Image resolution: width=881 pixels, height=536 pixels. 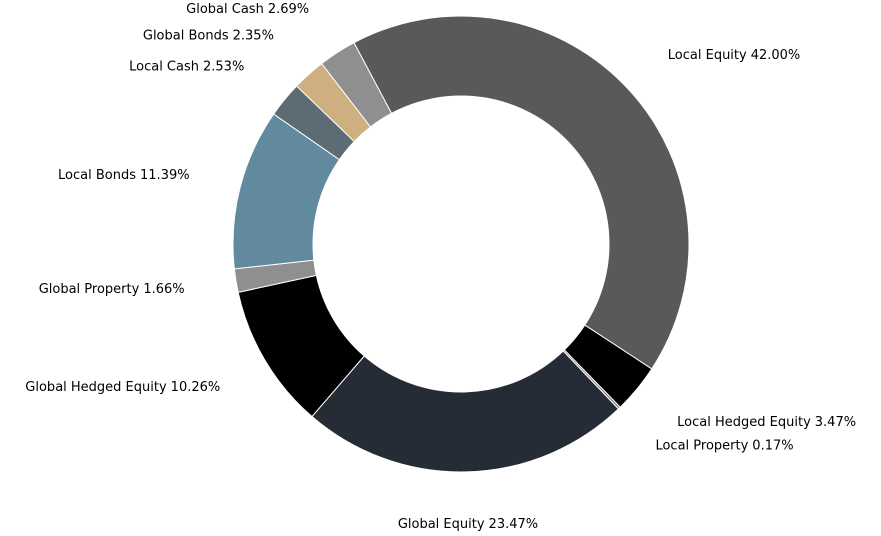 I want to click on slice-name: Global Hedged Equity, so click(x=96, y=386).